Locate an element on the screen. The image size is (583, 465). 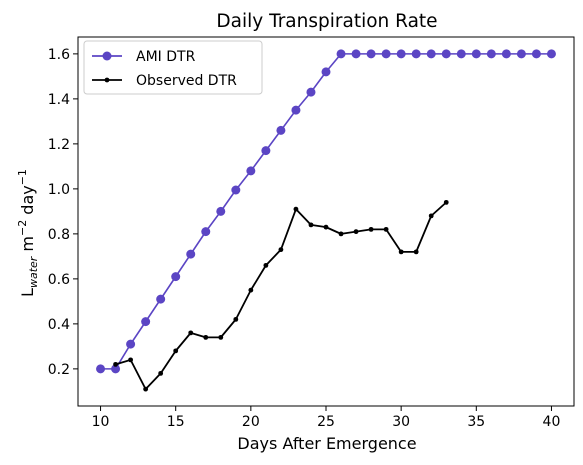
y-tick-label: 1.4 is located at coordinates (59, 100).